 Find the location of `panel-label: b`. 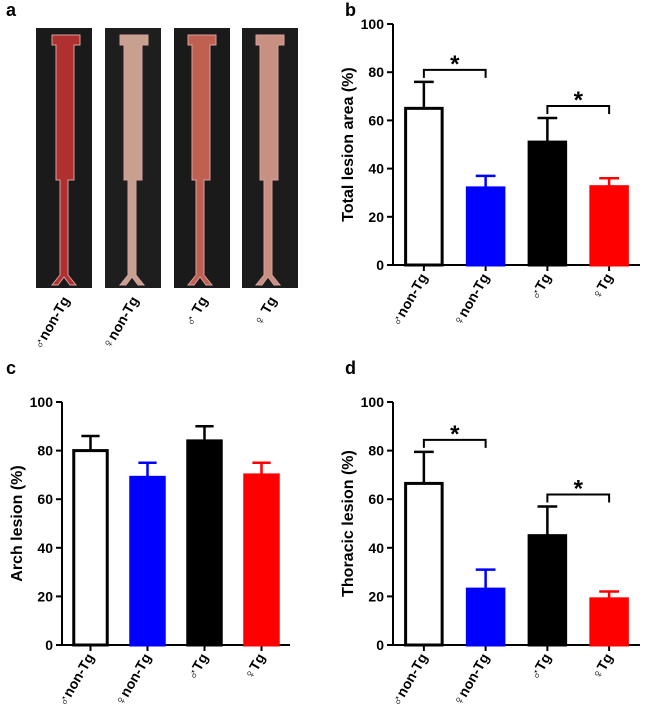

panel-label: b is located at coordinates (350, 10).